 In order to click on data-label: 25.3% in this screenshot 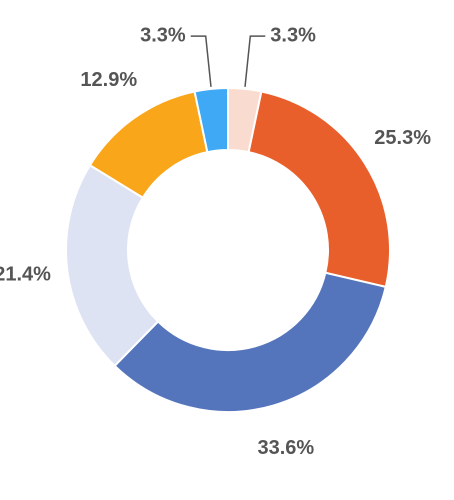, I will do `click(402, 138)`.